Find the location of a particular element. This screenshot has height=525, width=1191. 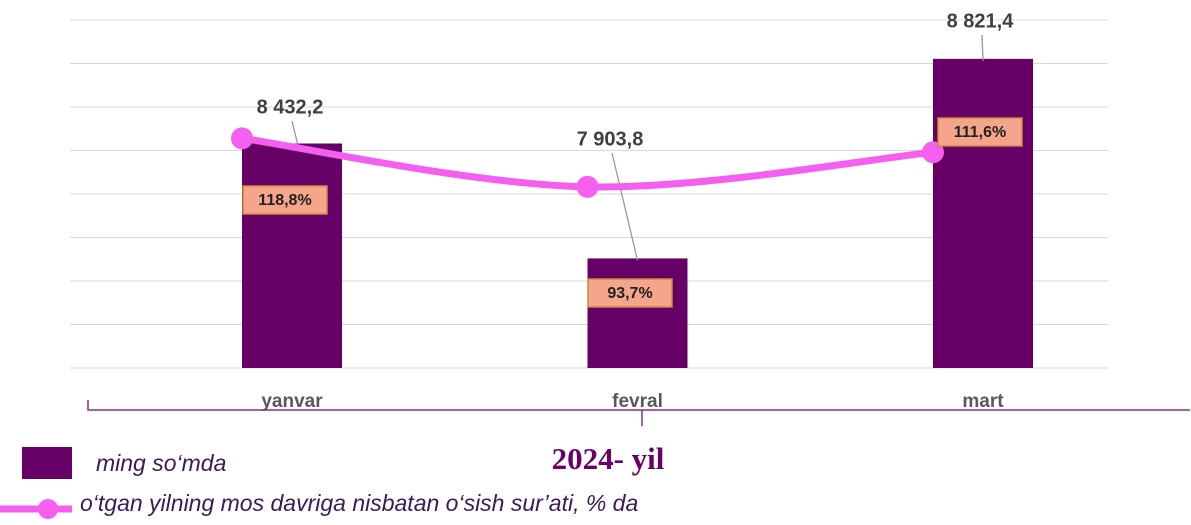

data-label: 8 432,2 is located at coordinates (290, 107).